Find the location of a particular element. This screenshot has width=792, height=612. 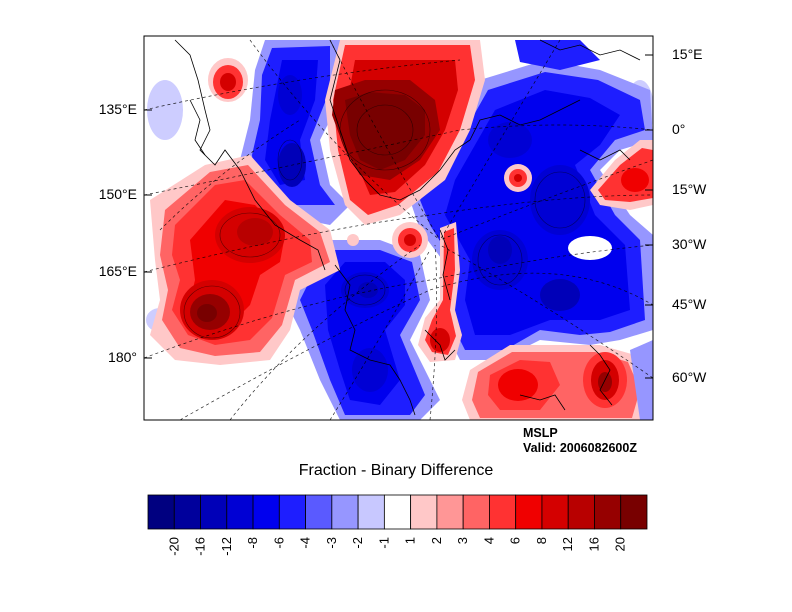

valid-label: Valid: 2006082600Z is located at coordinates (580, 448).